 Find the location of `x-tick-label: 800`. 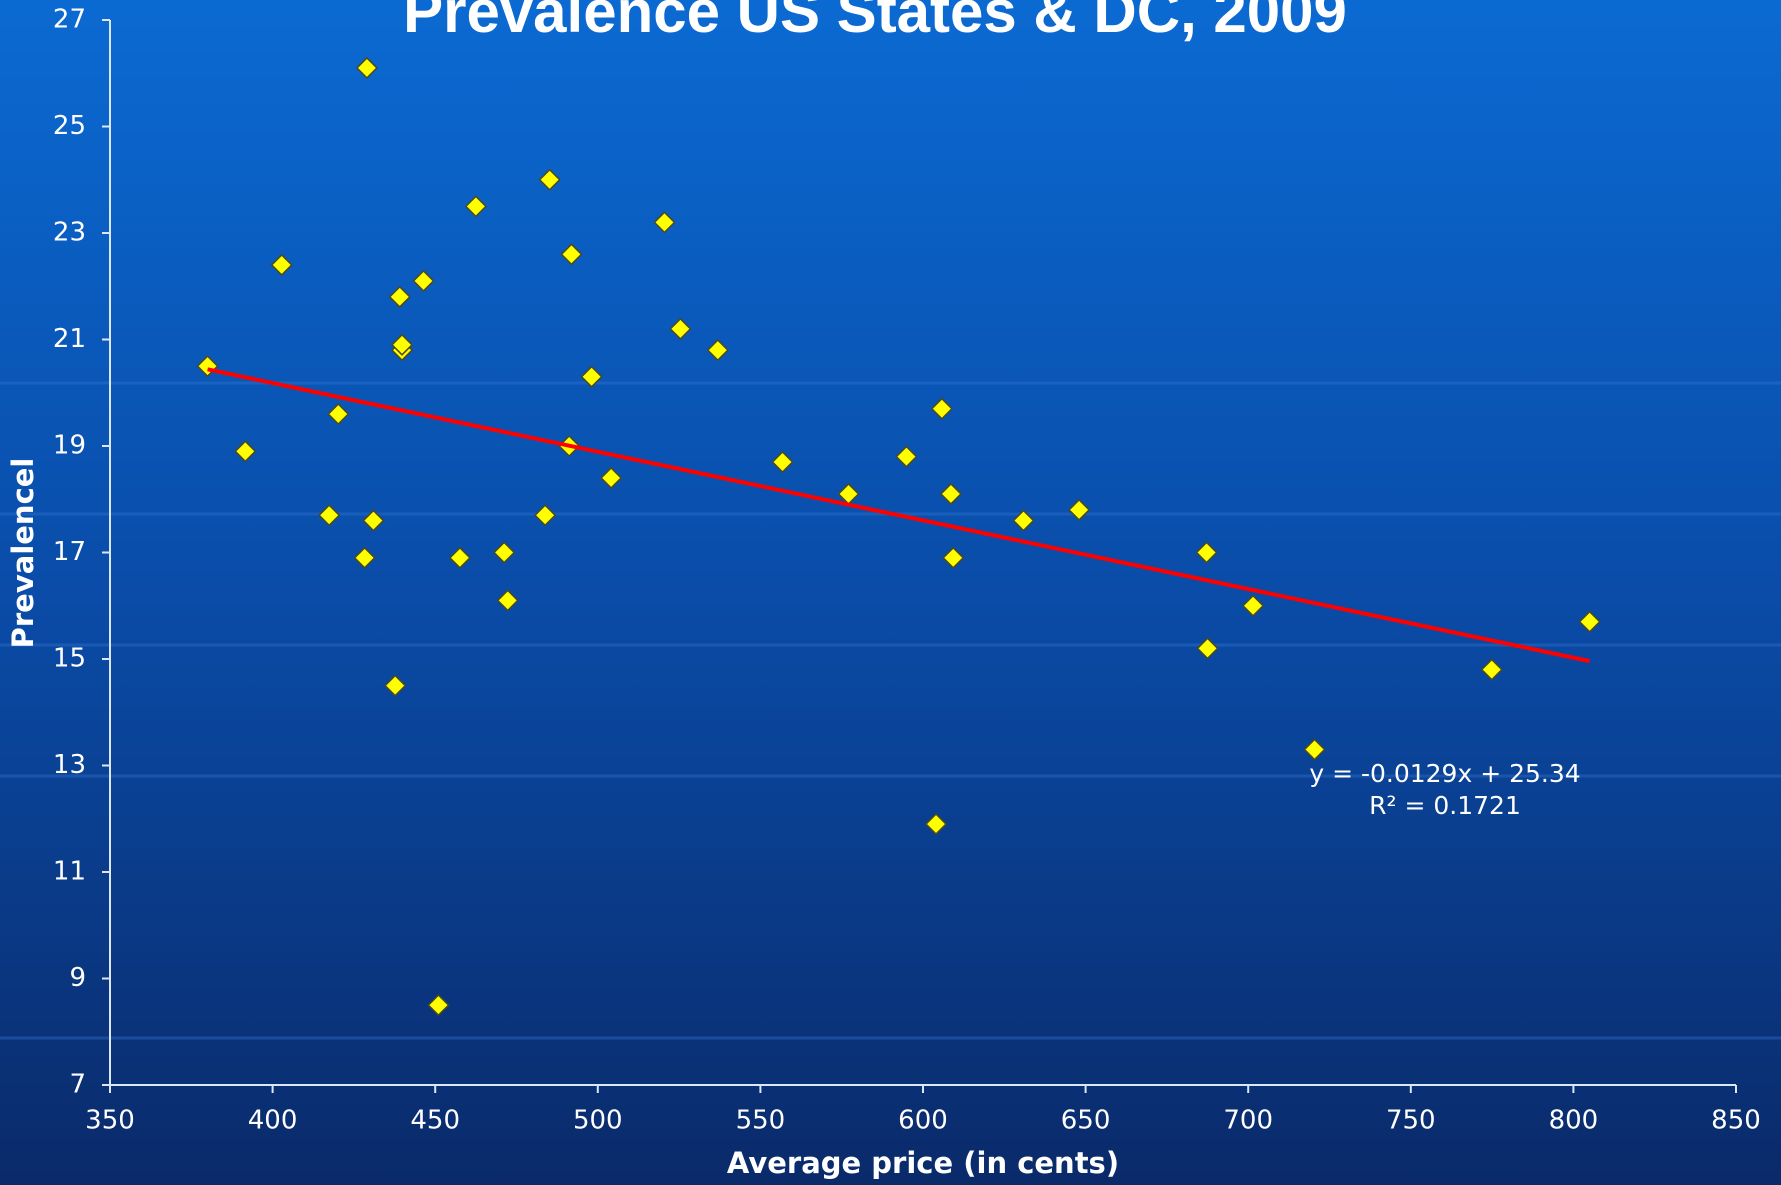

x-tick-label: 800 is located at coordinates (1574, 1121).